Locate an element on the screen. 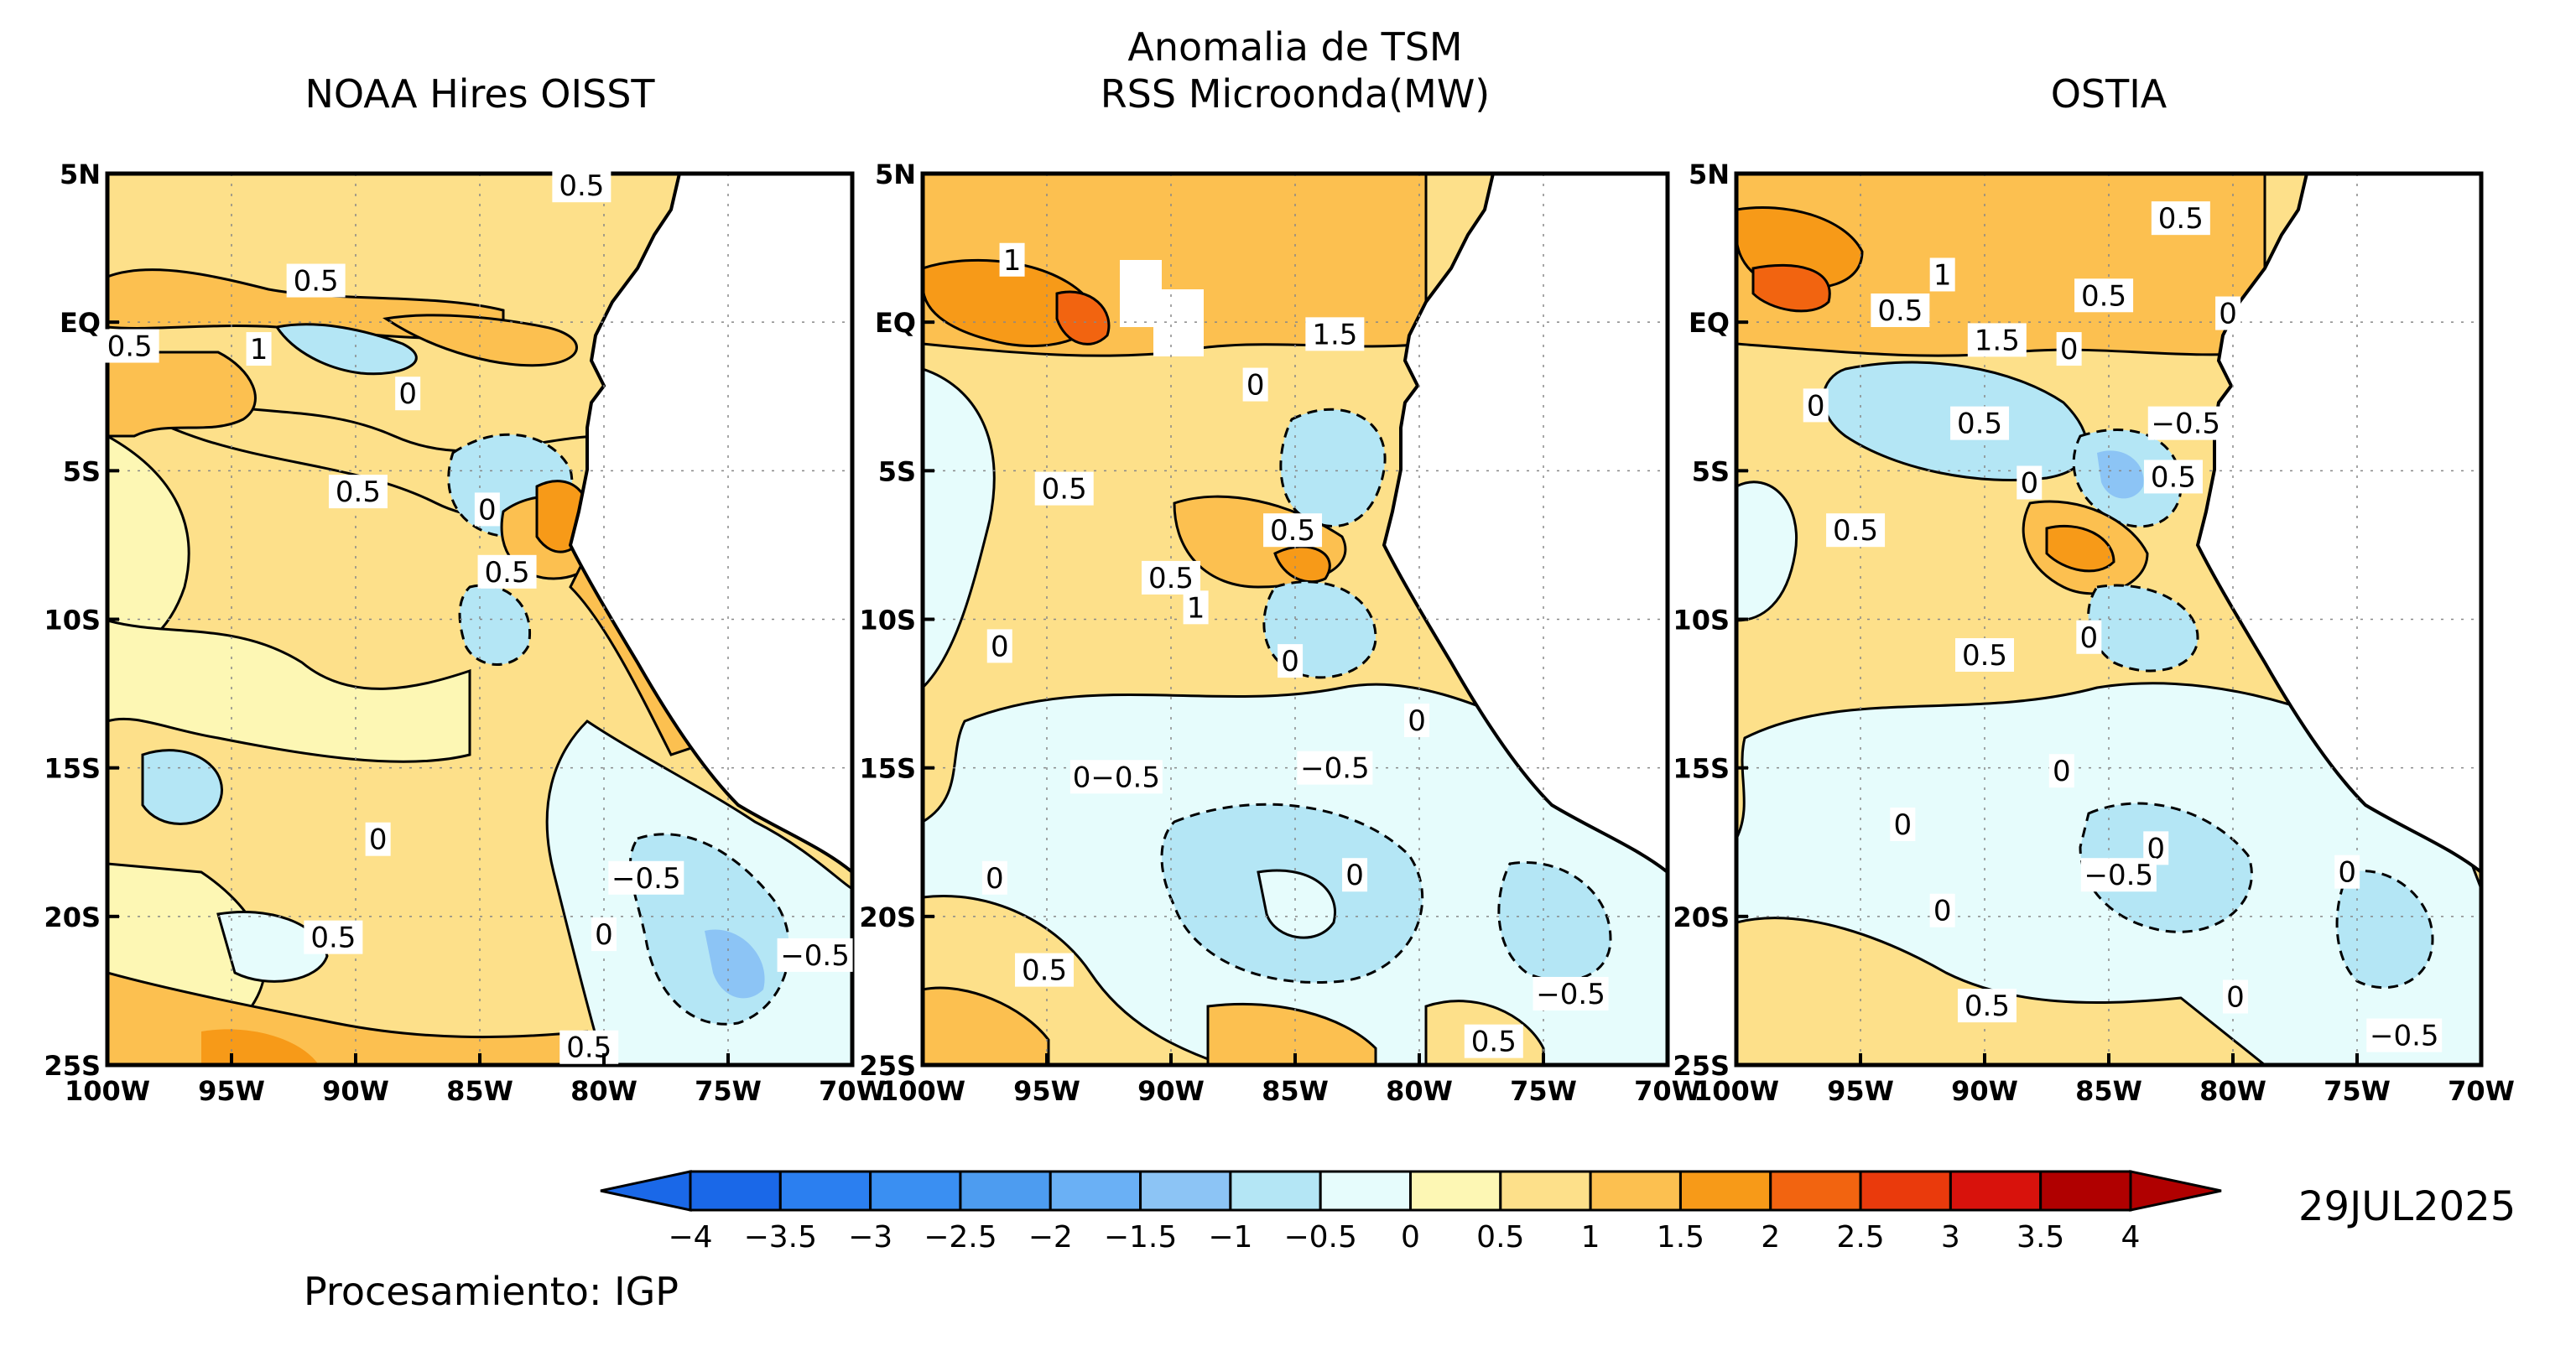 Image resolution: width=2576 pixels, height=1356 pixels. panel-title-noaa: NOAA Hires OISST is located at coordinates (479, 94).